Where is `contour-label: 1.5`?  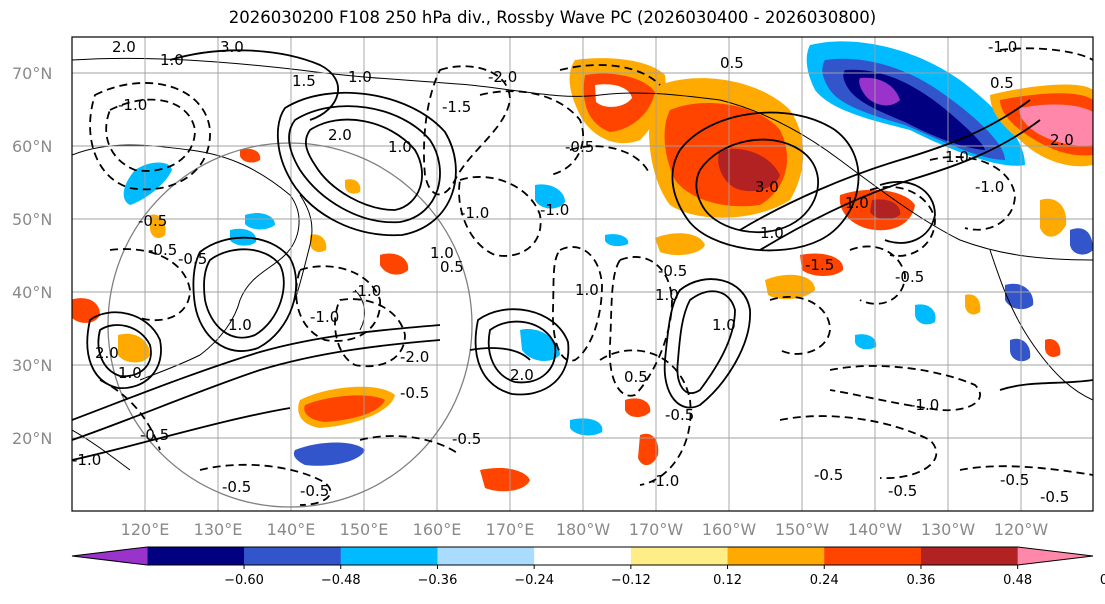
contour-label: 1.5 is located at coordinates (304, 81).